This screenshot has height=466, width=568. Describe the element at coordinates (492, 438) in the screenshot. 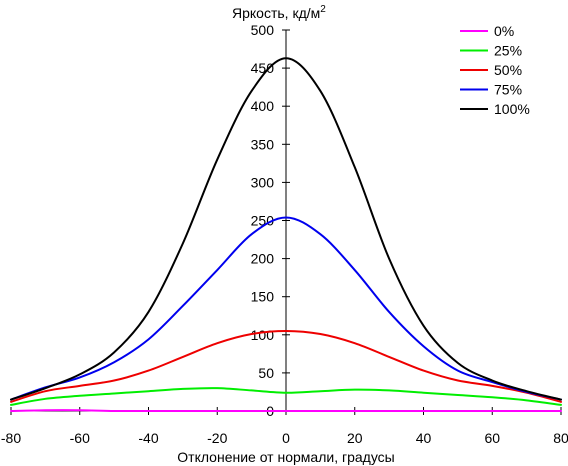

I see `x-tick-label: 60` at that location.